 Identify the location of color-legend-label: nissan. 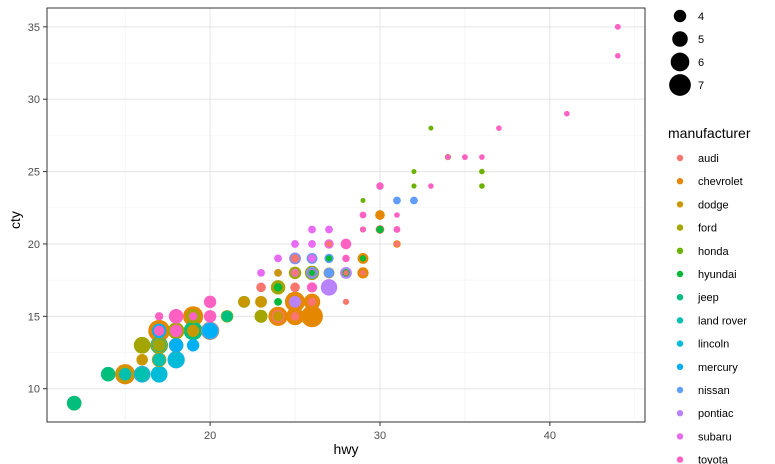
(714, 391).